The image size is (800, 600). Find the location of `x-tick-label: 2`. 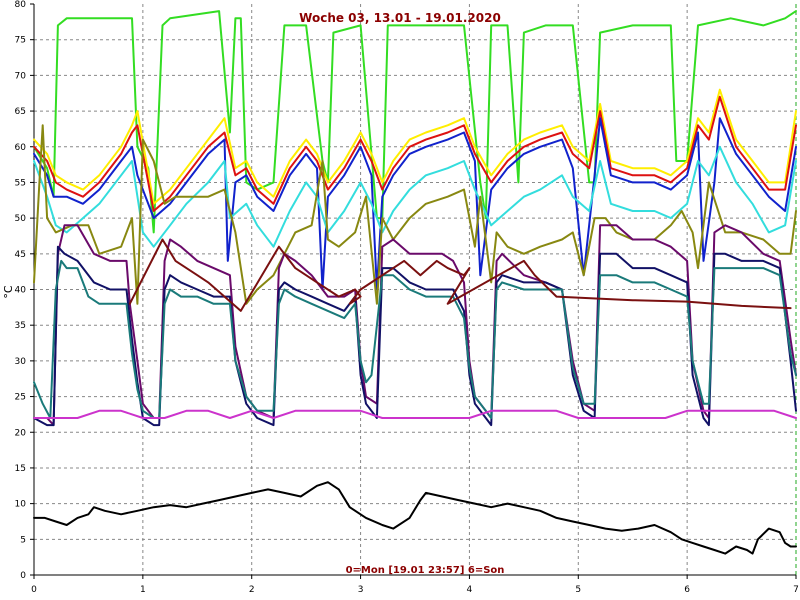

x-tick-label: 2 is located at coordinates (252, 590).